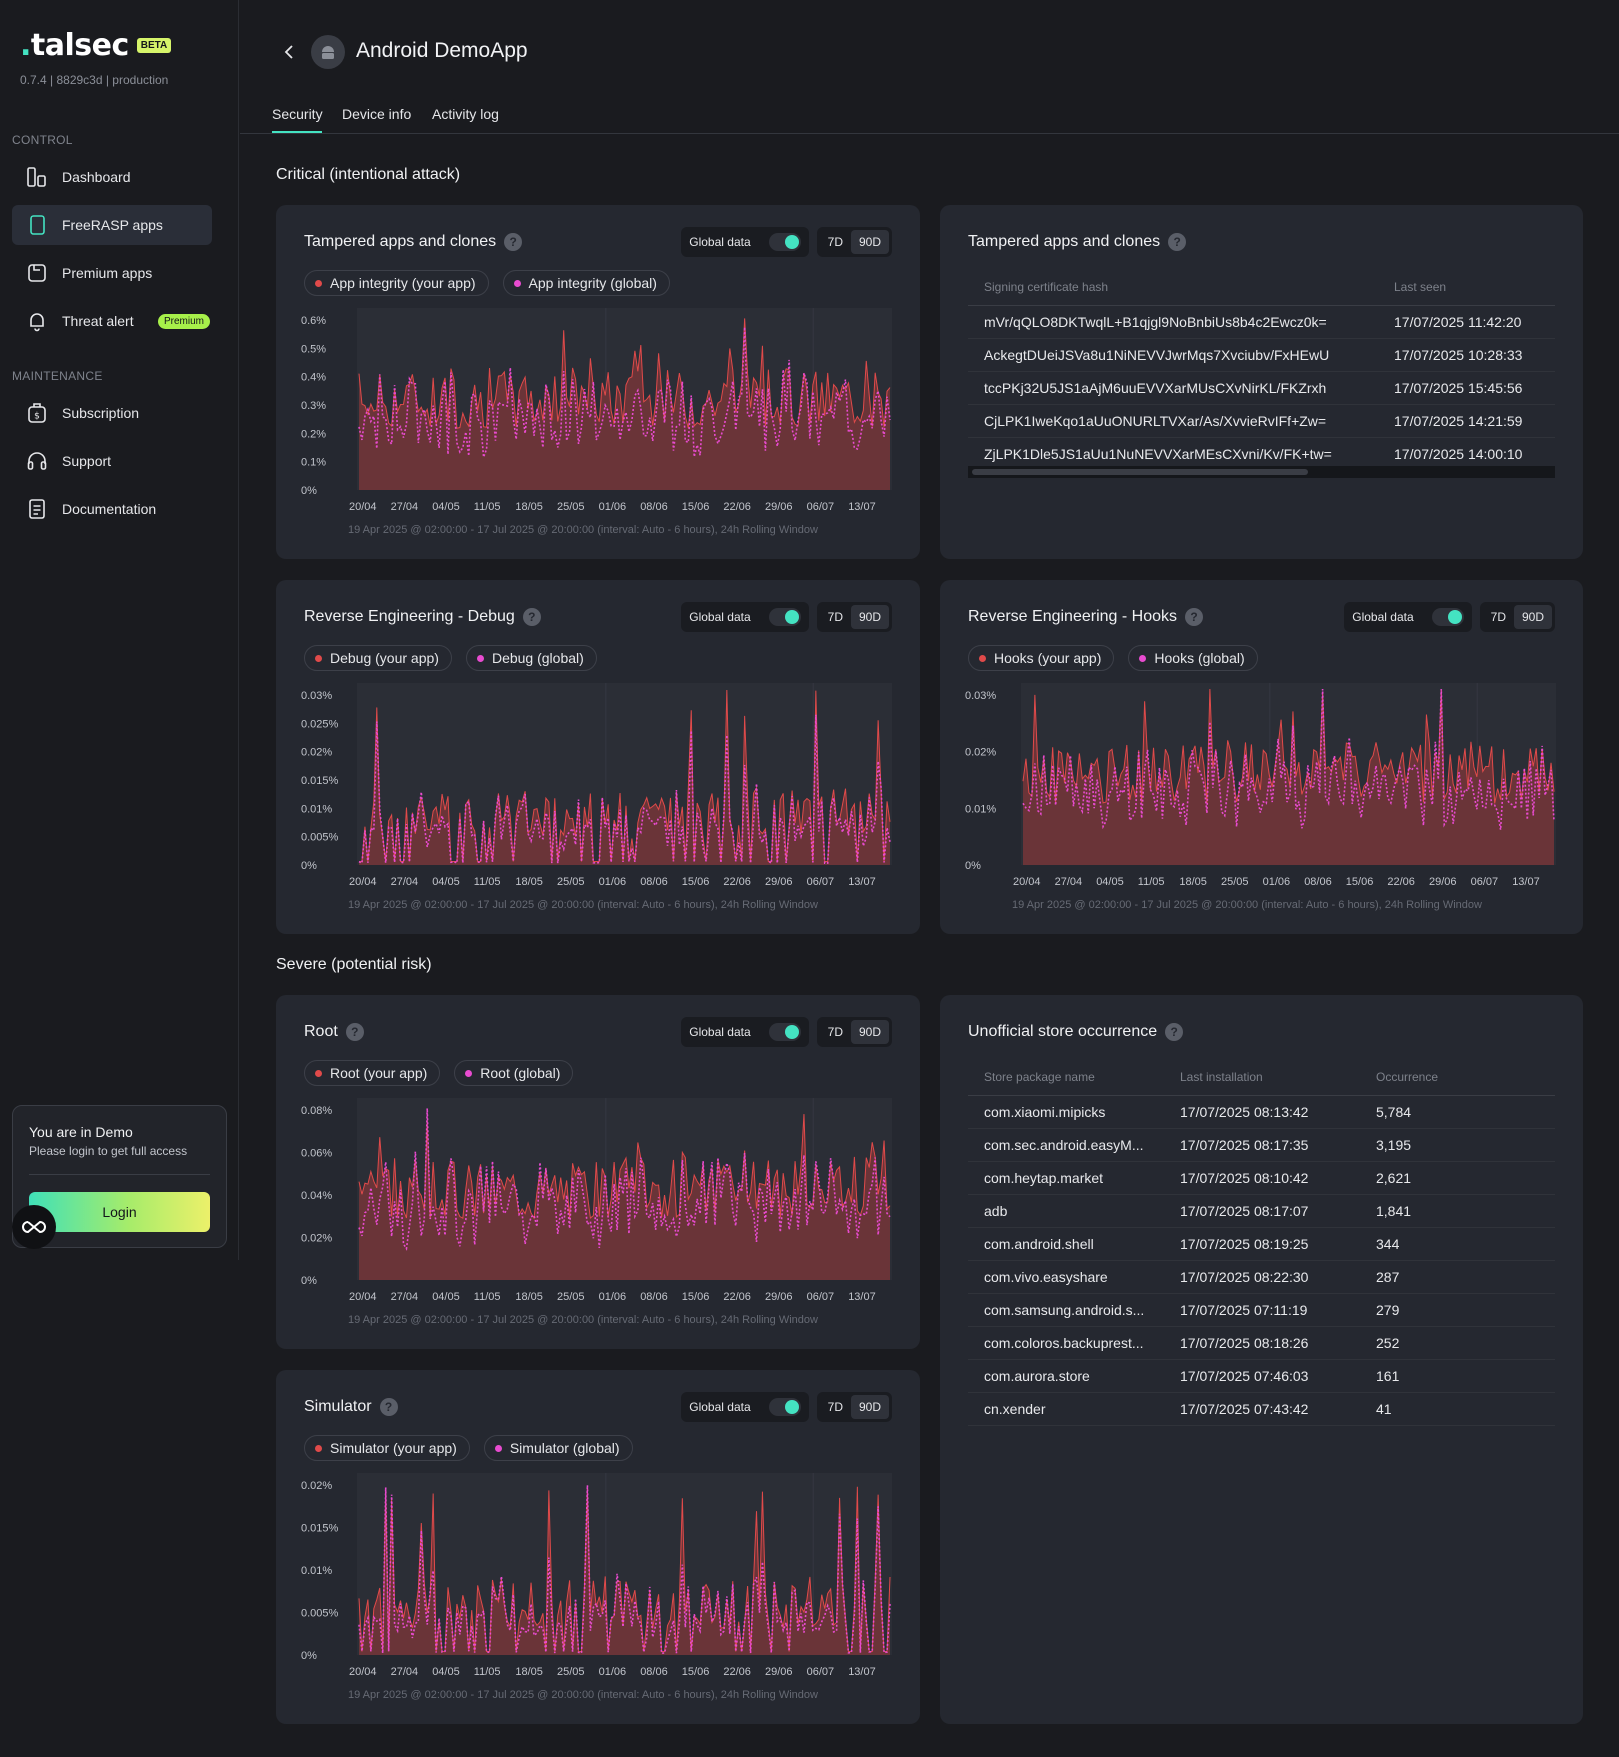 Image resolution: width=1619 pixels, height=1757 pixels. Describe the element at coordinates (112, 413) in the screenshot. I see `sidebar-item-subscription: $ Subscription` at that location.